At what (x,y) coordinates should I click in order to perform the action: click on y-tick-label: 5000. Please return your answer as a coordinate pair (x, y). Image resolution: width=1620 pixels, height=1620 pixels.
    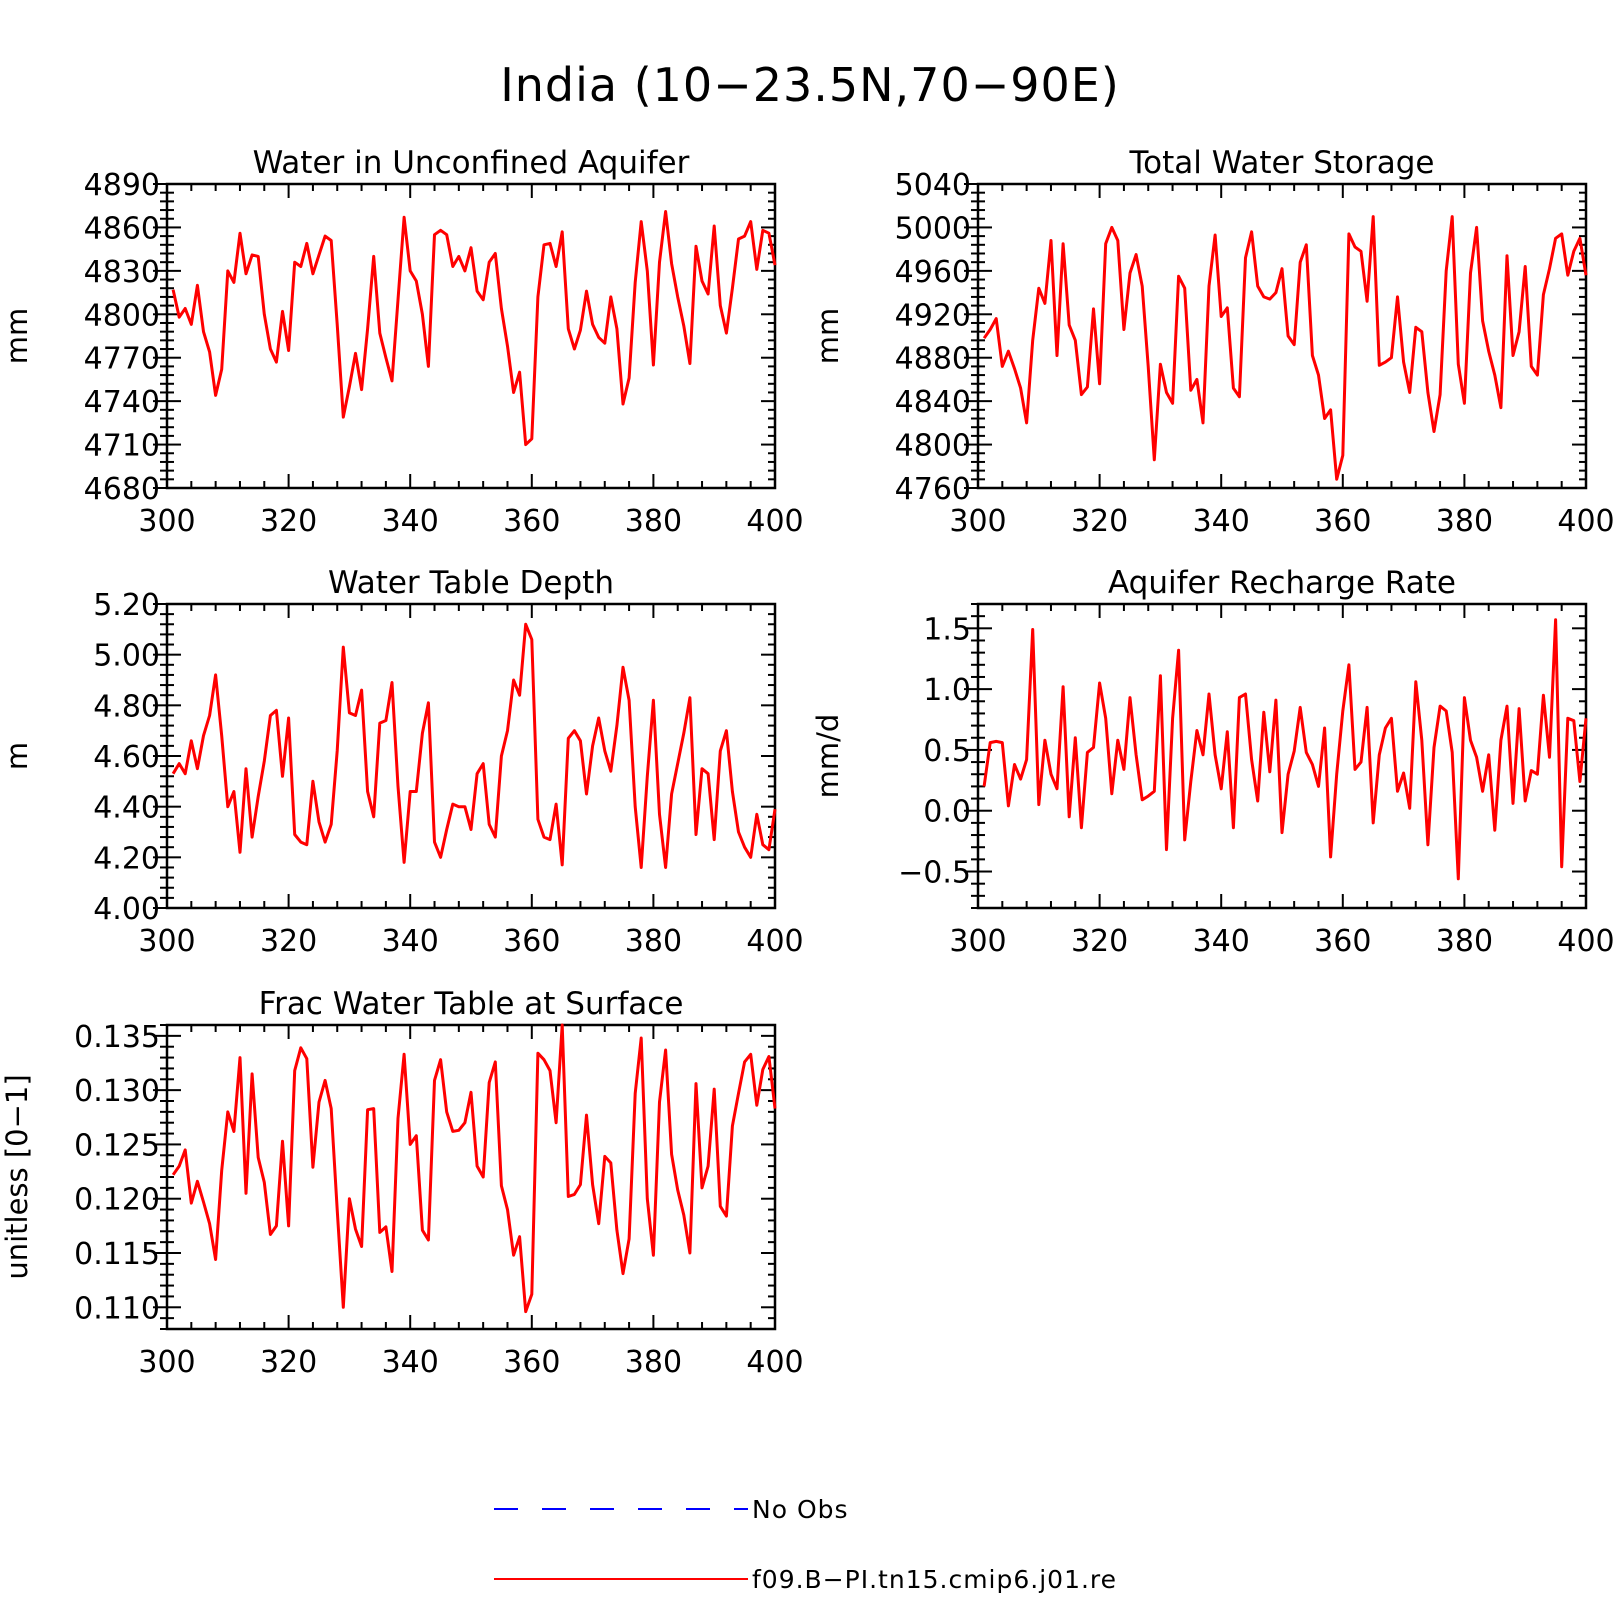
    Looking at the image, I should click on (933, 228).